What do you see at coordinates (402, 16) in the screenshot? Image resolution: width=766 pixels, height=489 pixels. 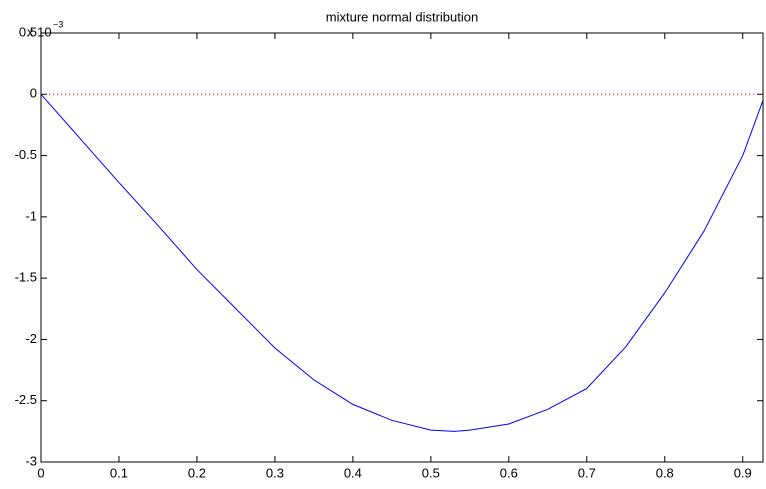 I see `chart-title: mixture normal distribution` at bounding box center [402, 16].